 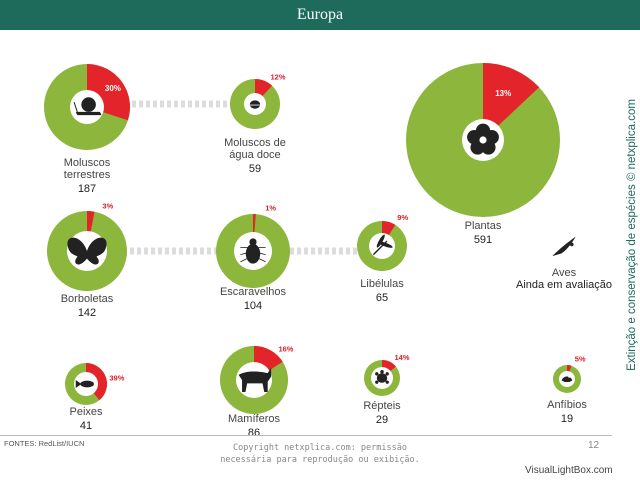 What do you see at coordinates (580, 358) in the screenshot?
I see `percent-label: 5%` at bounding box center [580, 358].